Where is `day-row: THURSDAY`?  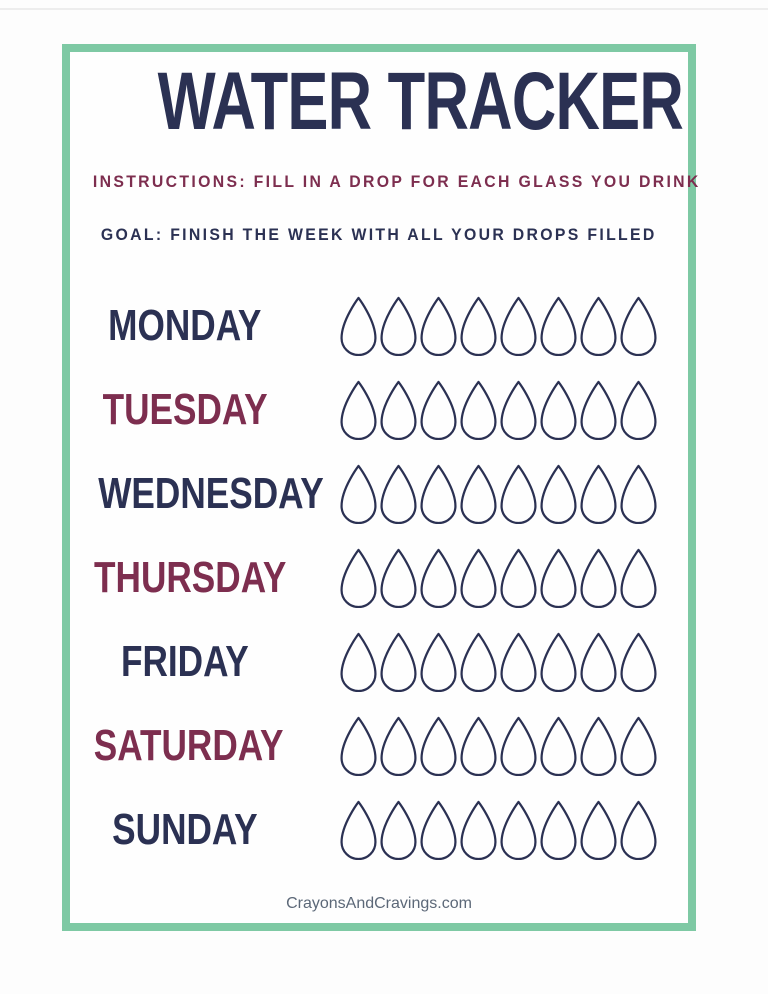 day-row: THURSDAY is located at coordinates (379, 578).